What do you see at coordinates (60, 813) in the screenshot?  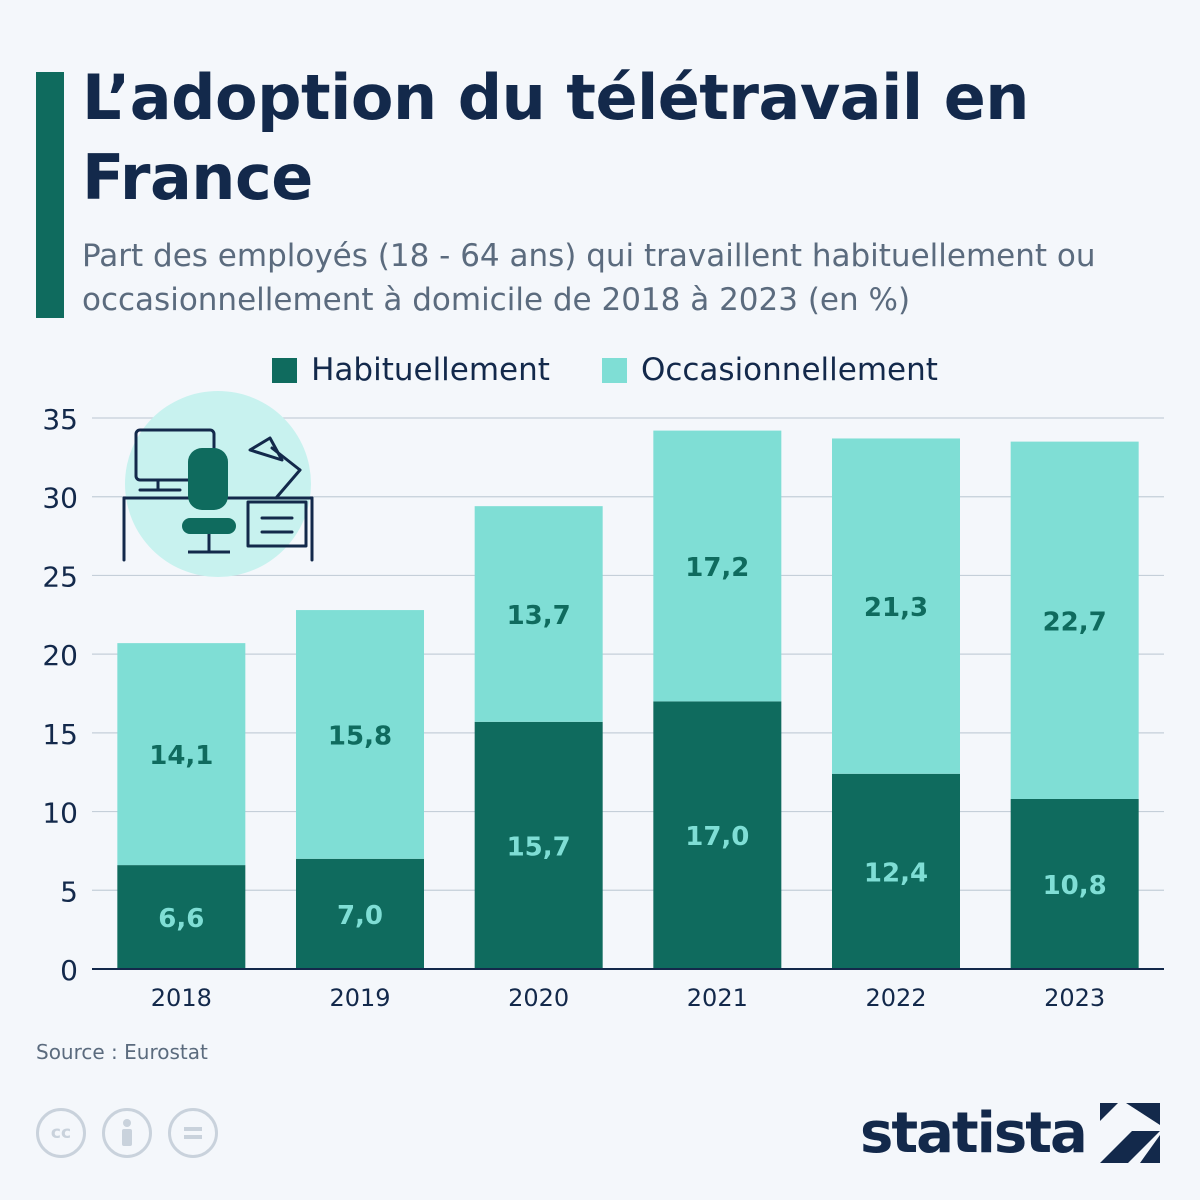 I see `y-tick-label: 10` at bounding box center [60, 813].